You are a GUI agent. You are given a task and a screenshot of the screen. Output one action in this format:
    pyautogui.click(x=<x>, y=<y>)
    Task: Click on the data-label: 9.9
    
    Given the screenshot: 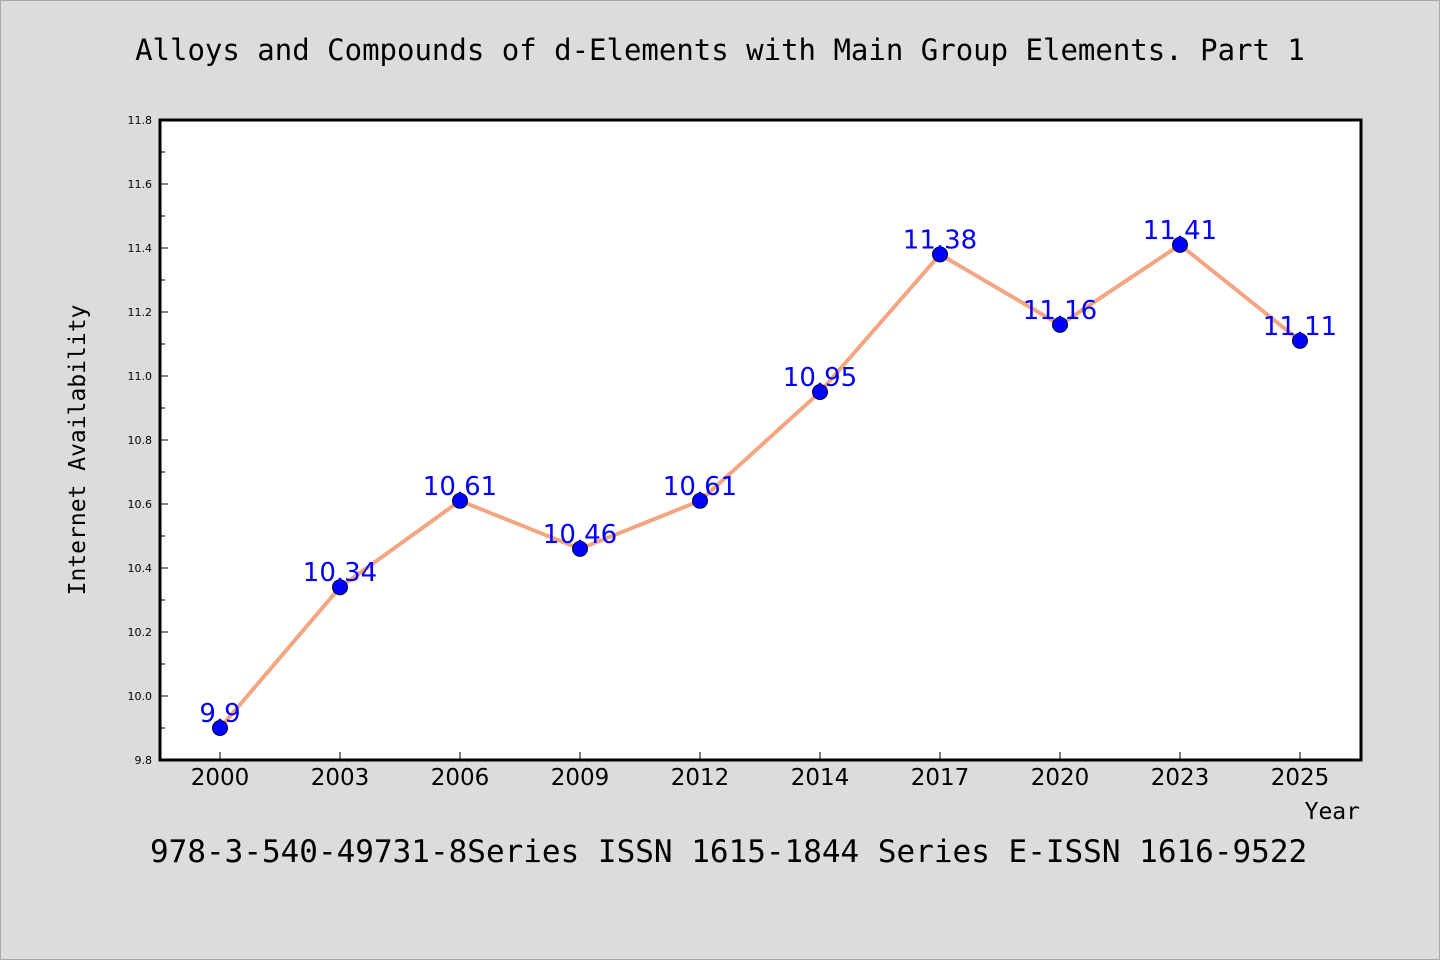 What is the action you would take?
    pyautogui.click(x=219, y=714)
    